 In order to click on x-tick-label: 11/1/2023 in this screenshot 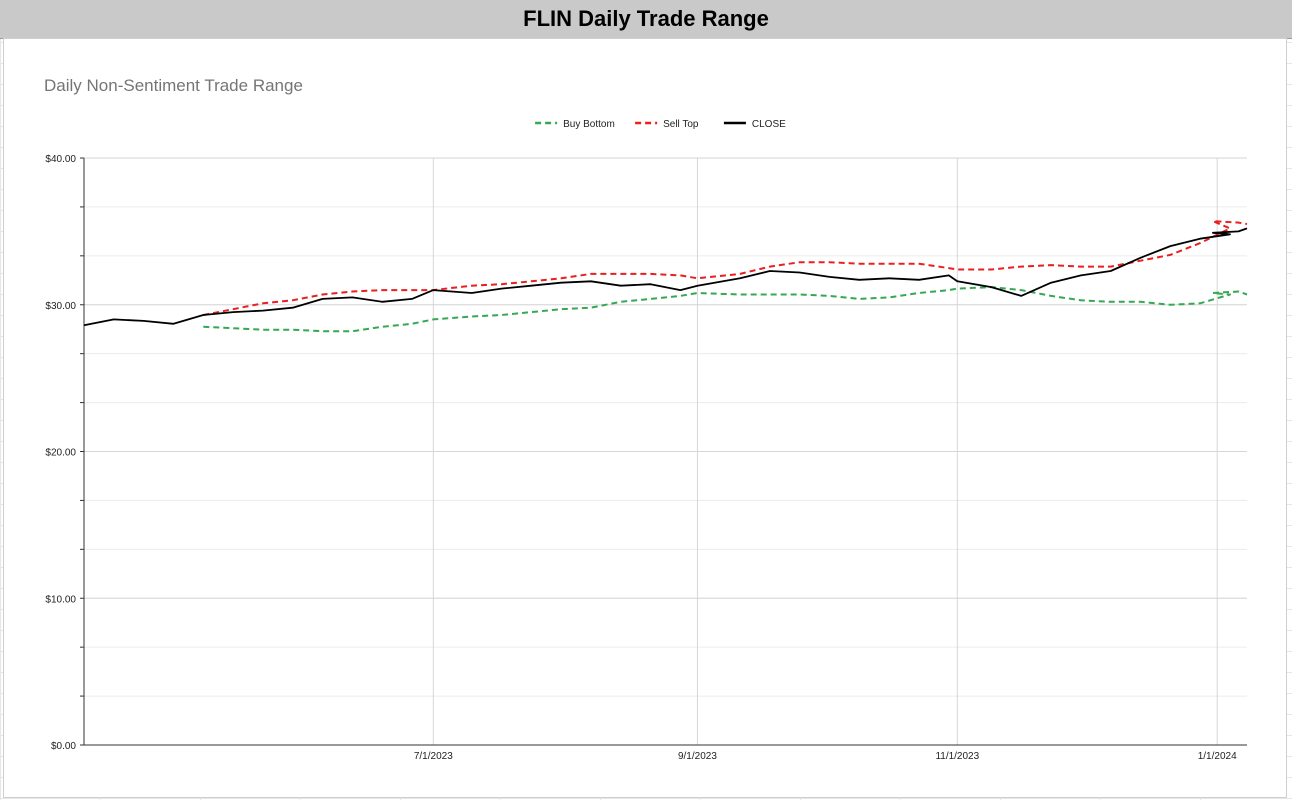, I will do `click(957, 756)`.